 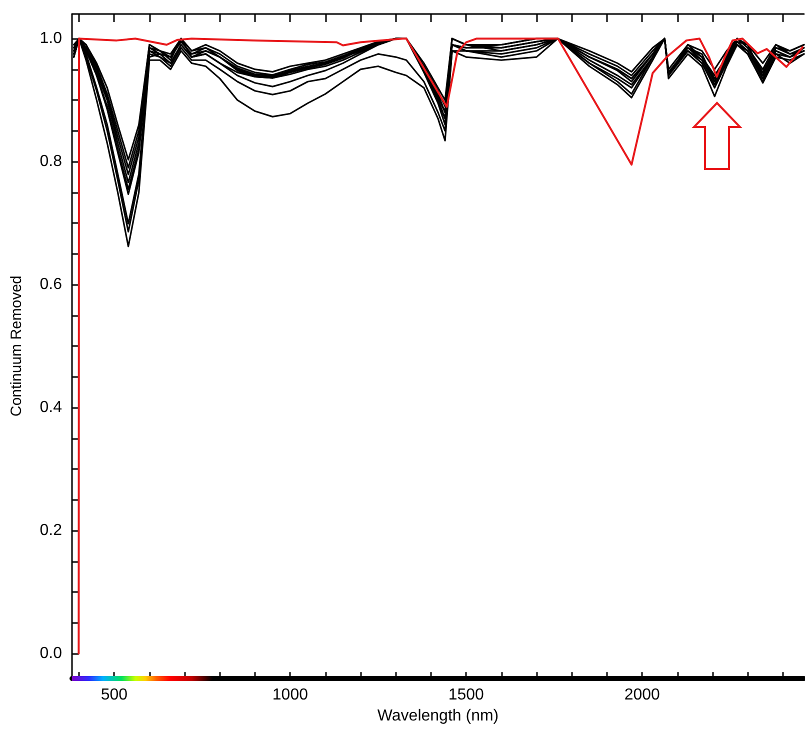 What do you see at coordinates (290, 695) in the screenshot?
I see `x-tick-label: 1000` at bounding box center [290, 695].